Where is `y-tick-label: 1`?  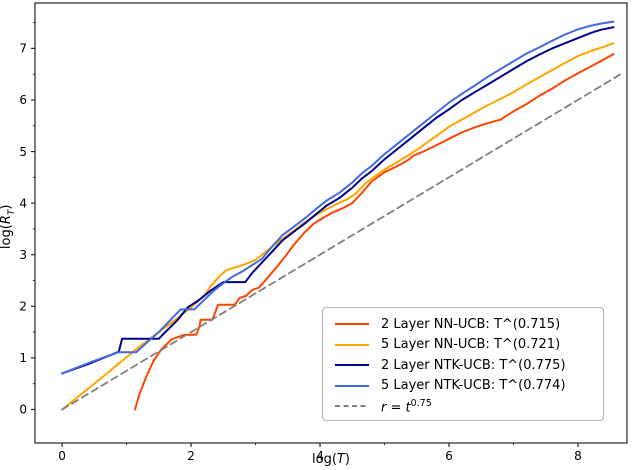
y-tick-label: 1 is located at coordinates (23, 358).